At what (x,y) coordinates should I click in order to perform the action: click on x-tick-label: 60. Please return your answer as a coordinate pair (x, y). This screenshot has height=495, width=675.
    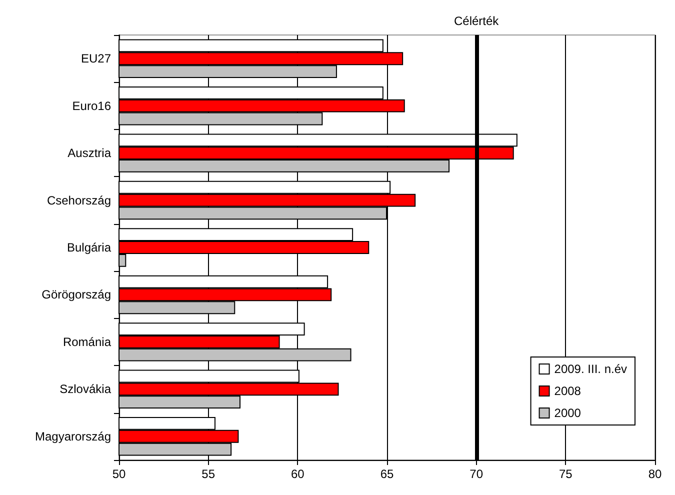
    Looking at the image, I should click on (297, 474).